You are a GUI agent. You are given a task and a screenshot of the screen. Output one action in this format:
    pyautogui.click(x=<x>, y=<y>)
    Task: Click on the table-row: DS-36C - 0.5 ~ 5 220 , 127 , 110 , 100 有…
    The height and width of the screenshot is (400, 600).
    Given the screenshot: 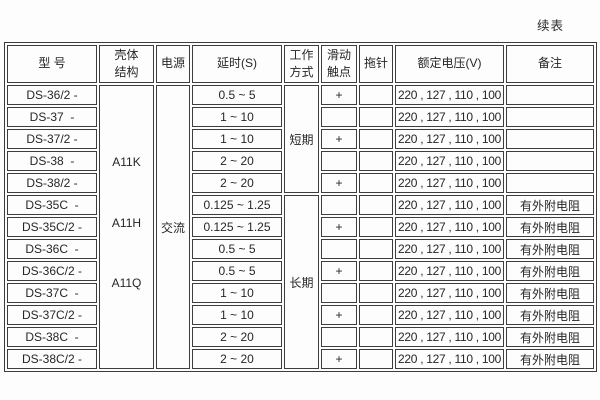 What is the action you would take?
    pyautogui.click(x=300, y=249)
    